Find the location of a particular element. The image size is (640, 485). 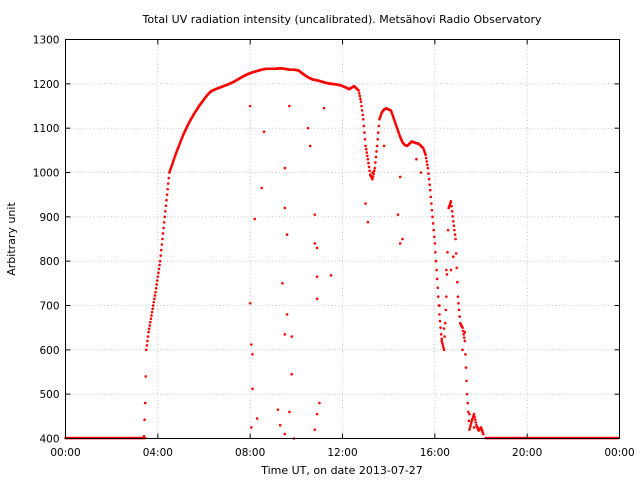

x-tick-label: 00:00 is located at coordinates (65, 453).